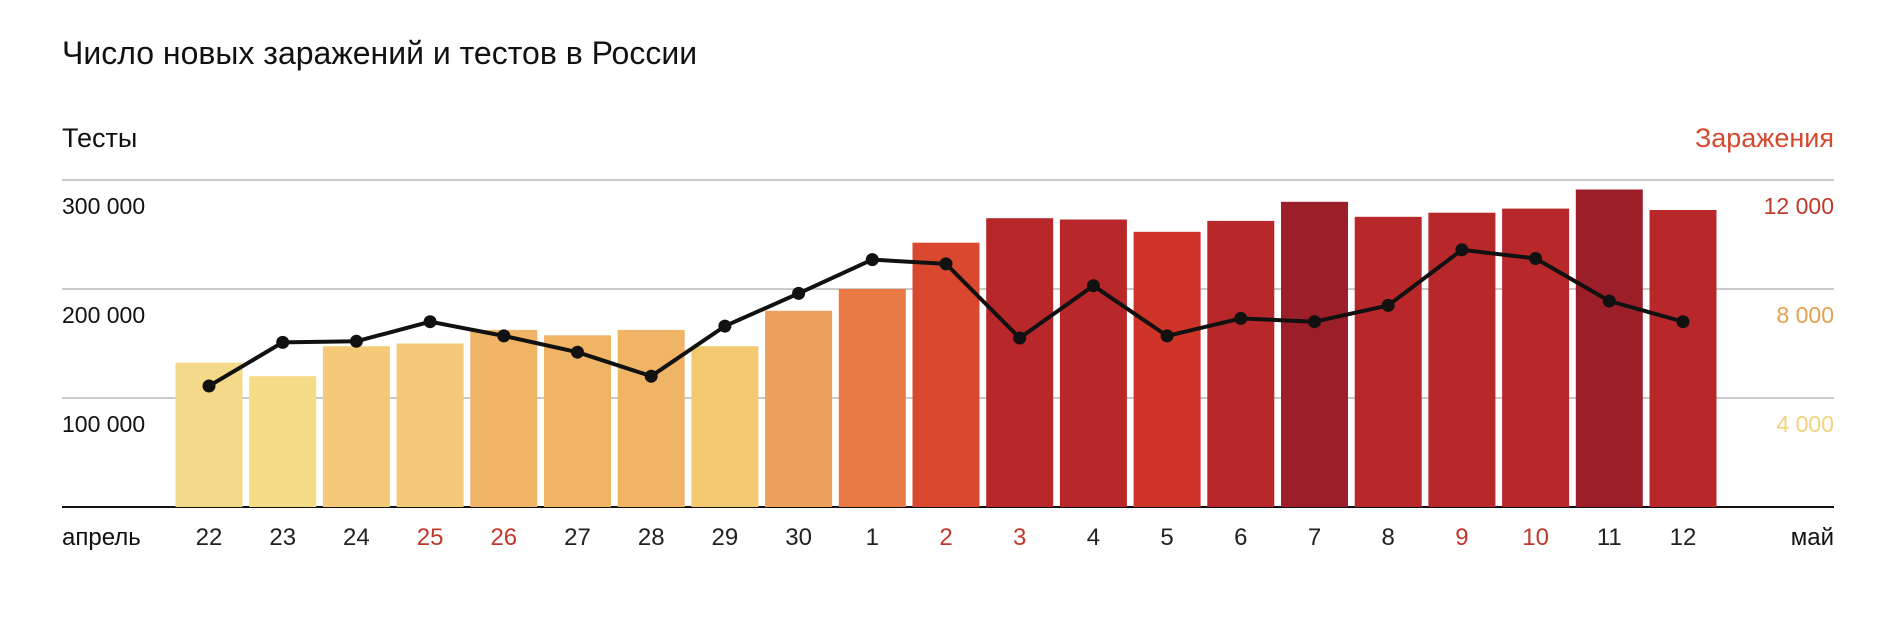 The image size is (1886, 618). What do you see at coordinates (651, 537) in the screenshot?
I see `category-label: 28` at bounding box center [651, 537].